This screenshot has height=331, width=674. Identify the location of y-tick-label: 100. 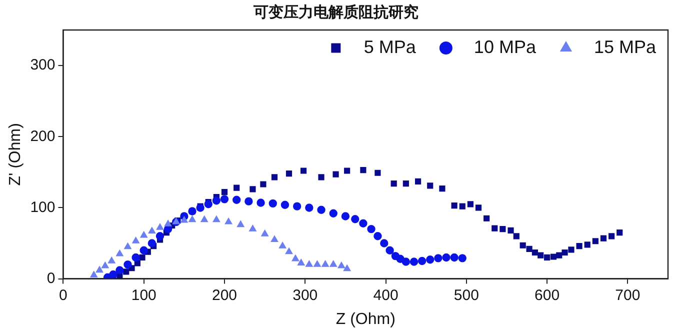
(43, 207).